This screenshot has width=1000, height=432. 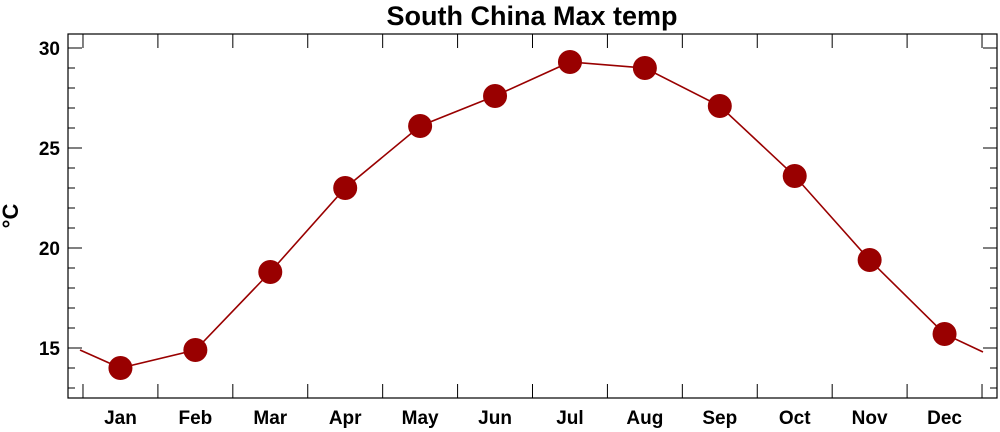 What do you see at coordinates (794, 176) in the screenshot?
I see `data-point-oct` at bounding box center [794, 176].